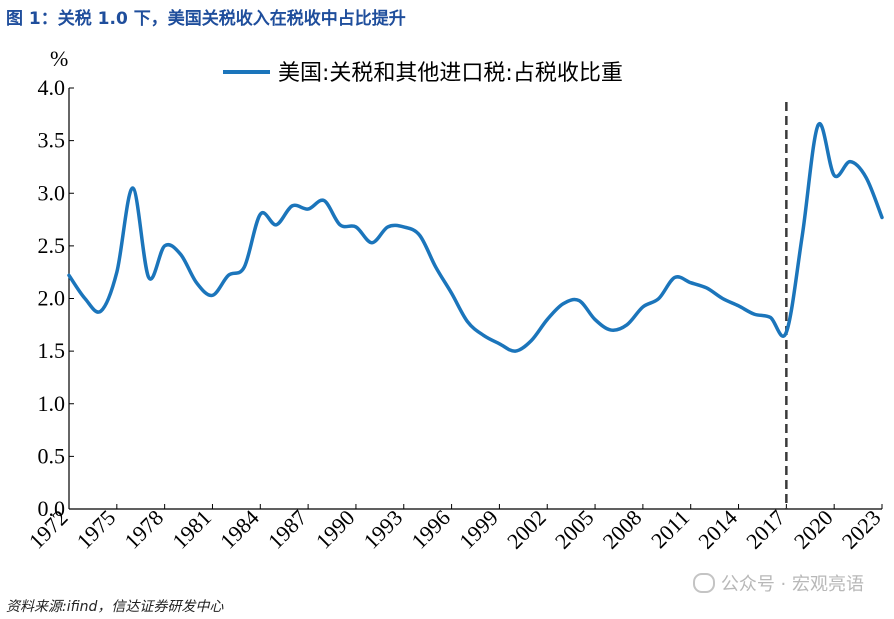 This screenshot has height=619, width=894. Describe the element at coordinates (239, 529) in the screenshot. I see `x-tick-label: 1984` at that location.